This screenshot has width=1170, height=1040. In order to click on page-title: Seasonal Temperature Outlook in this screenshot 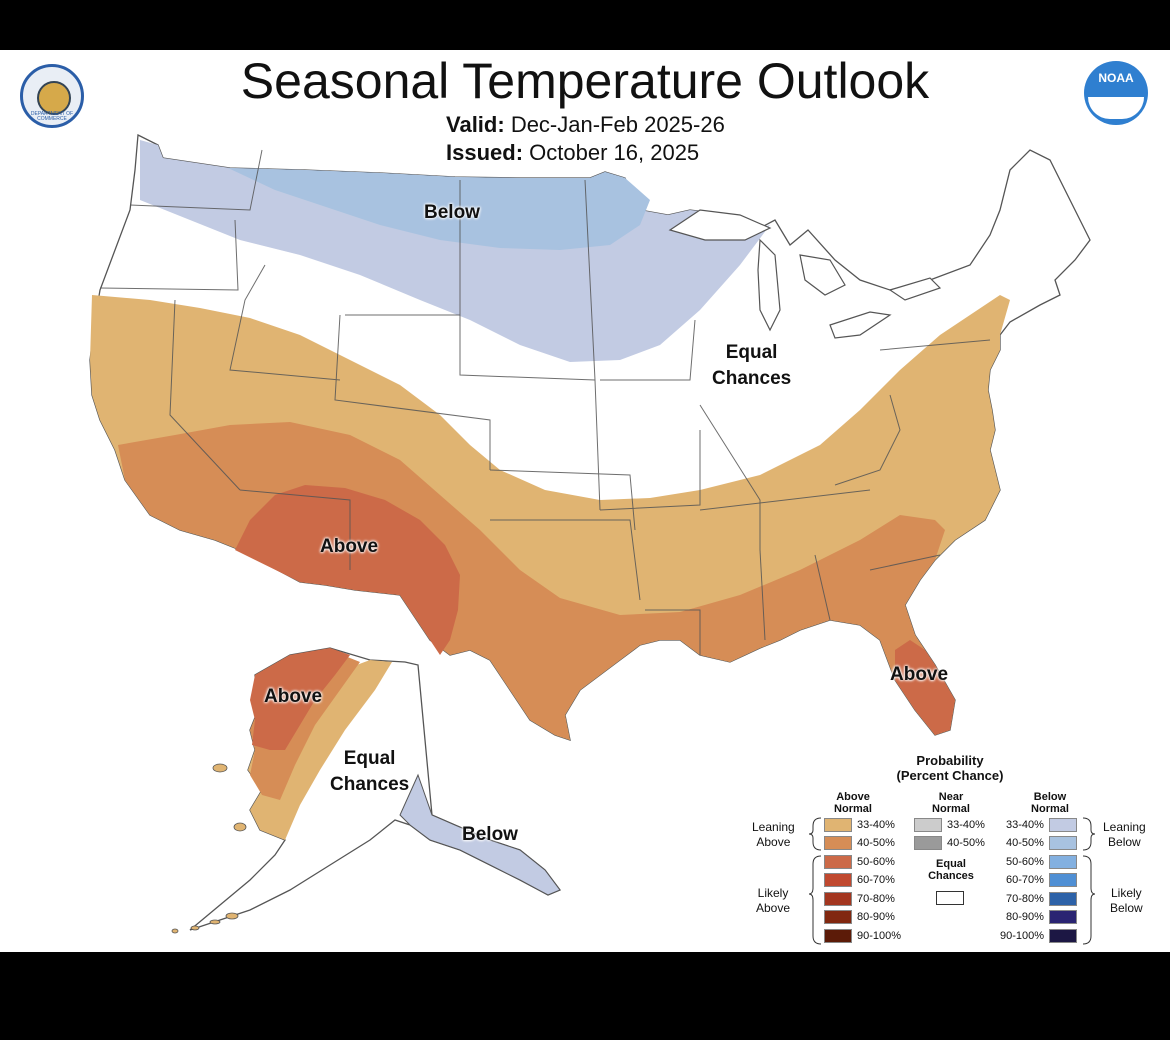, I will do `click(585, 81)`.